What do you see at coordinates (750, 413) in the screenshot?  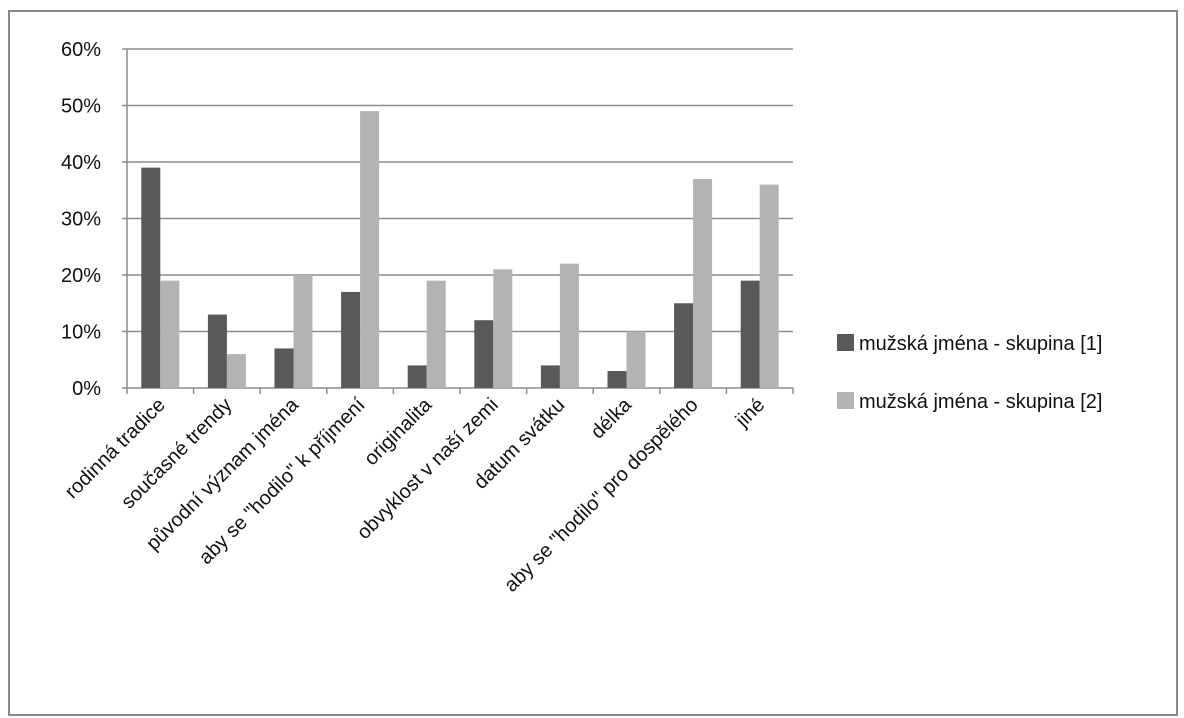 I see `category-label: jiné` at bounding box center [750, 413].